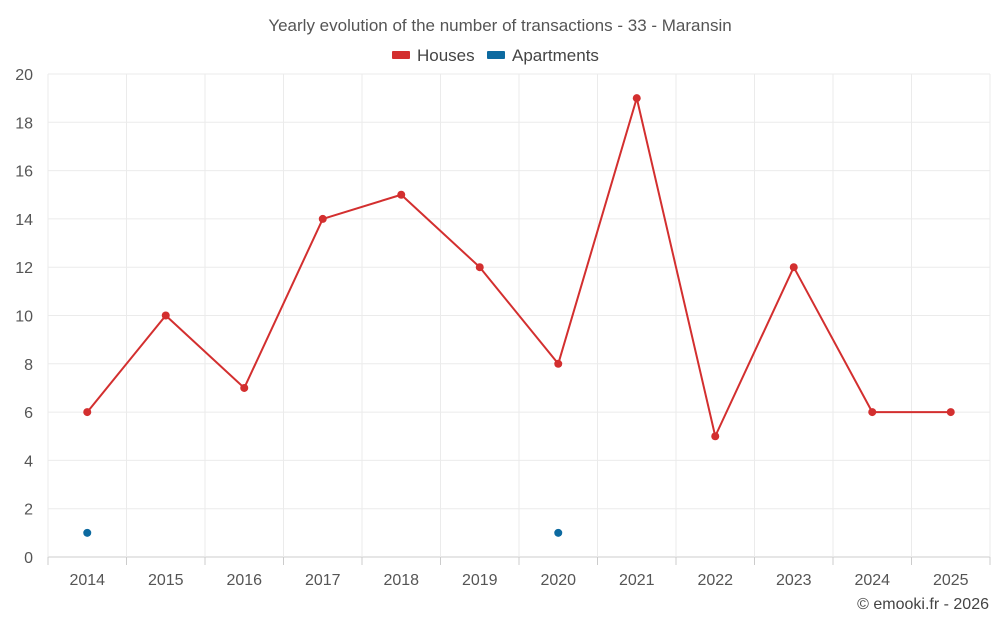  What do you see at coordinates (24, 75) in the screenshot?
I see `y-tick-label: 20` at bounding box center [24, 75].